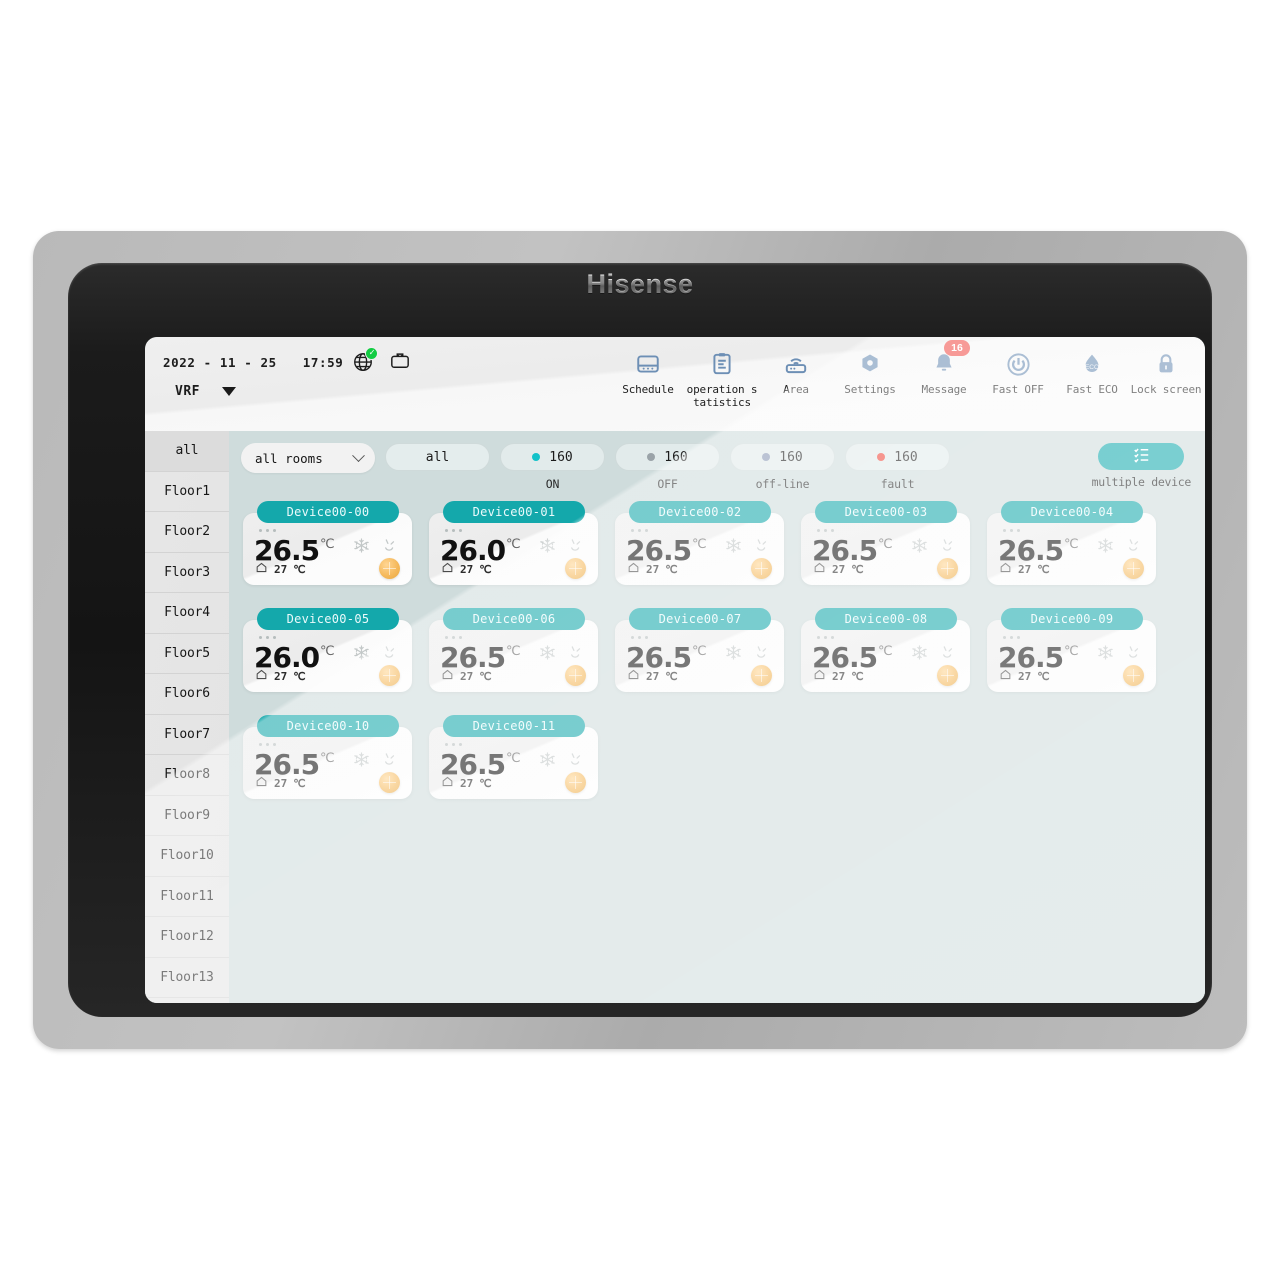 This screenshot has width=1280, height=1281. What do you see at coordinates (187, 775) in the screenshot?
I see `sidebar-item-floor8: Floor8` at bounding box center [187, 775].